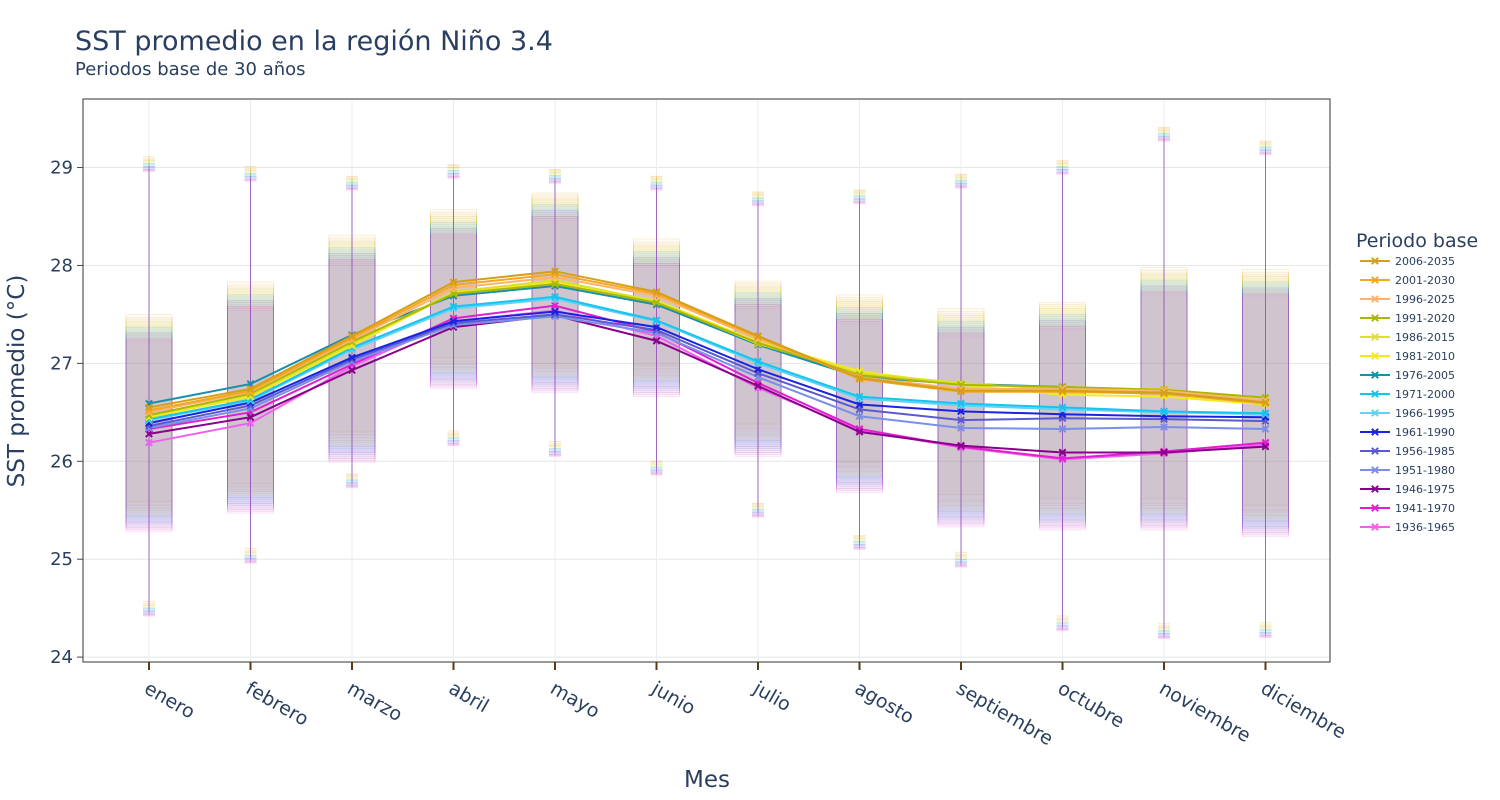 This screenshot has height=800, width=1500. I want to click on legend-item-1951-1980: 1951-1980, so click(1407, 470).